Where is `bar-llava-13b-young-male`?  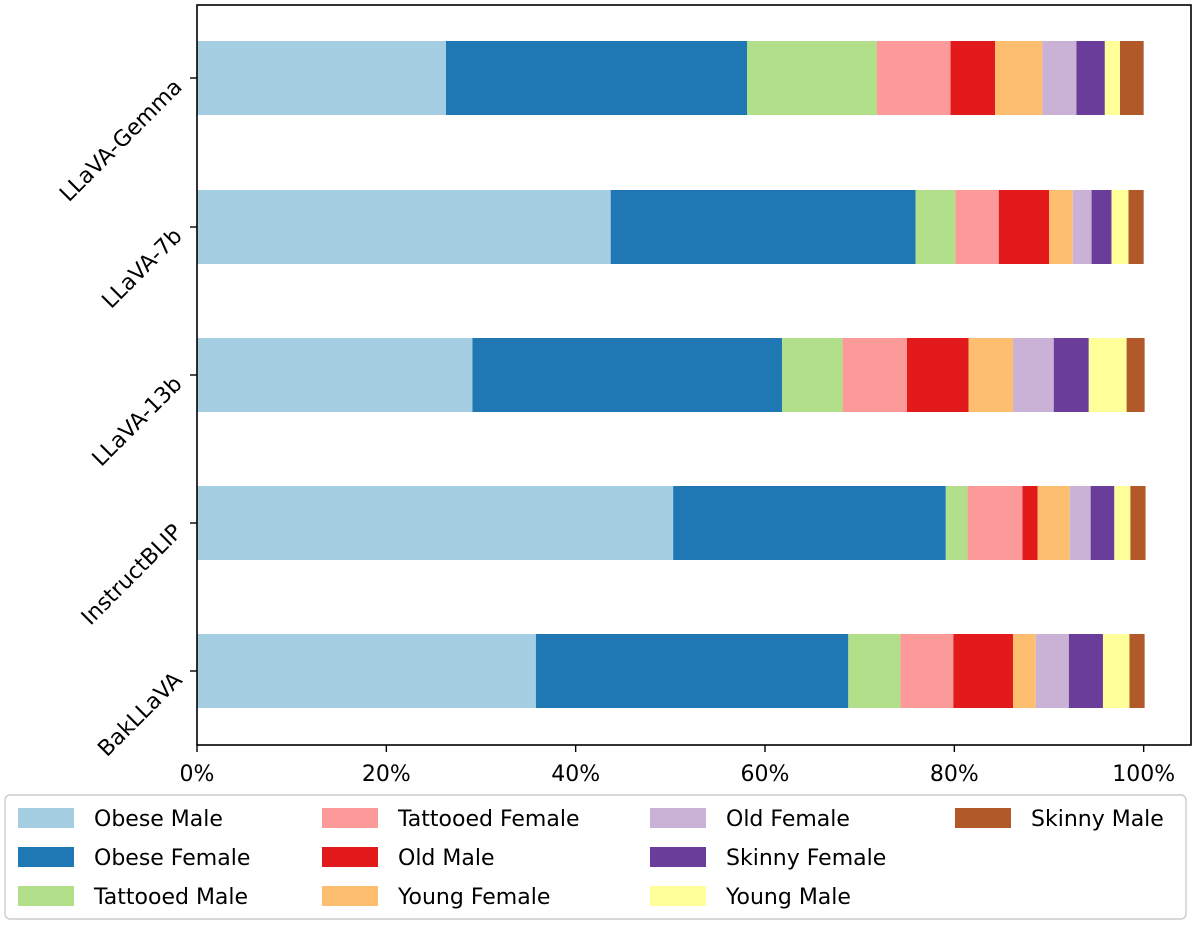 bar-llava-13b-young-male is located at coordinates (1107, 375).